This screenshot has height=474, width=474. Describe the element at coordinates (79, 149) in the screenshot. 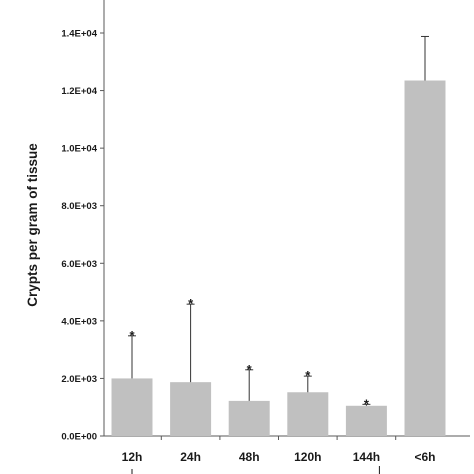

I see `y-tick-label: 1.0E+04` at that location.